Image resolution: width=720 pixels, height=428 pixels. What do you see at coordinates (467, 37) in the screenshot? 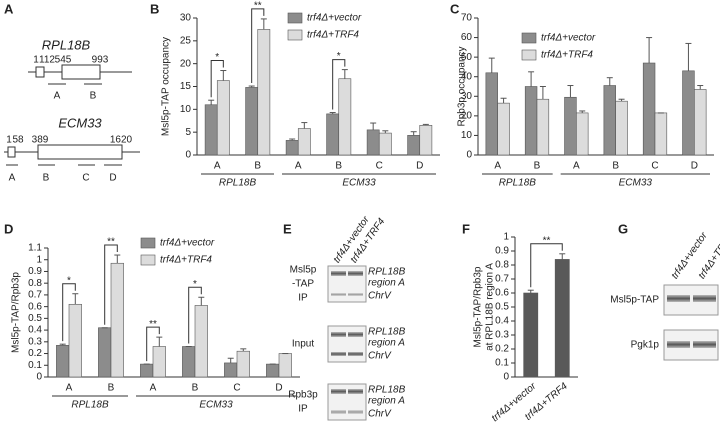
I see `y-tick-label: 60` at bounding box center [467, 37].